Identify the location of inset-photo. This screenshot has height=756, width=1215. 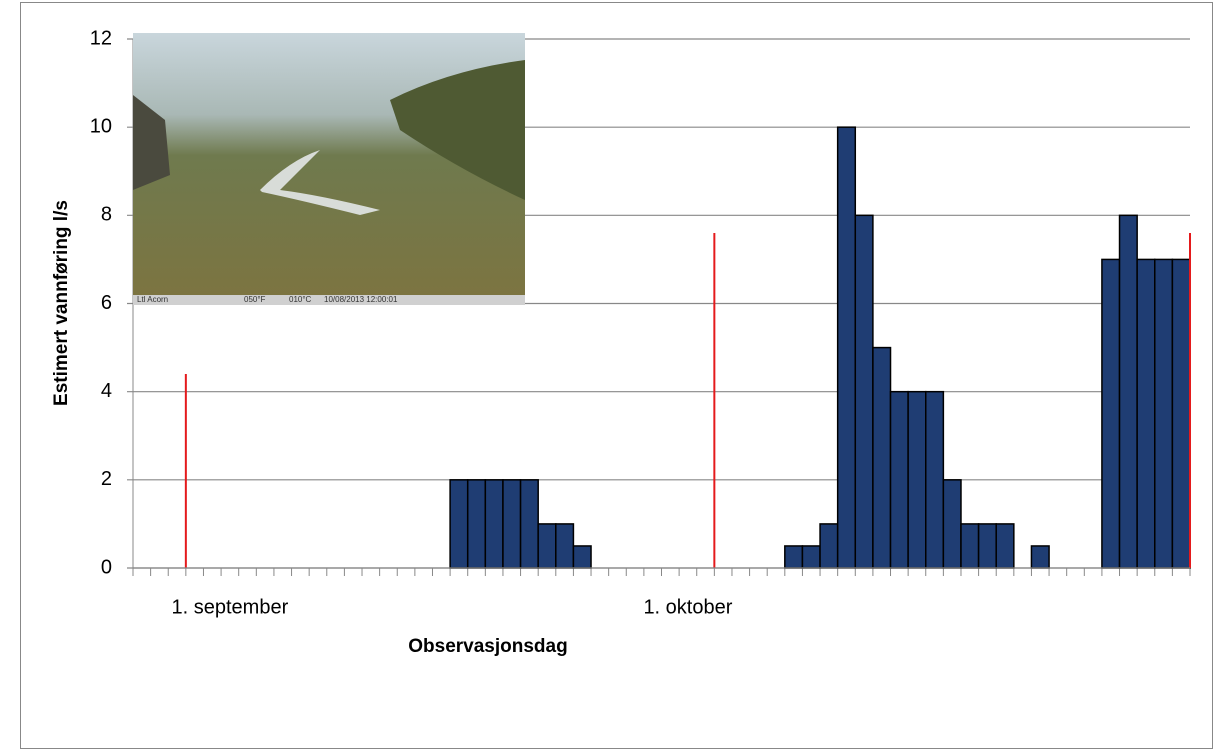
(329, 169).